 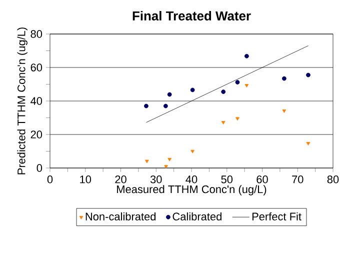 I want to click on x-axis-title: Measured TTHM Conc'n (ug/L), so click(x=191, y=190).